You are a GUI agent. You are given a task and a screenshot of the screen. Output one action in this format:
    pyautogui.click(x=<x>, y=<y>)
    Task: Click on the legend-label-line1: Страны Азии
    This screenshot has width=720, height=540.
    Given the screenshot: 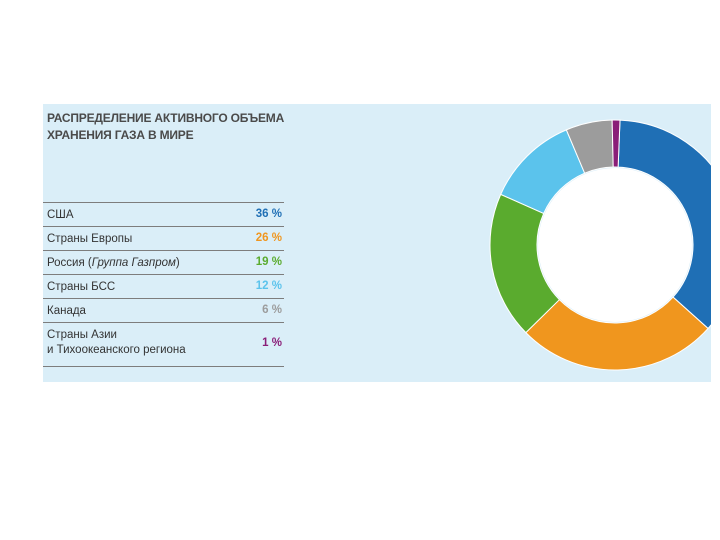 What is the action you would take?
    pyautogui.click(x=82, y=335)
    